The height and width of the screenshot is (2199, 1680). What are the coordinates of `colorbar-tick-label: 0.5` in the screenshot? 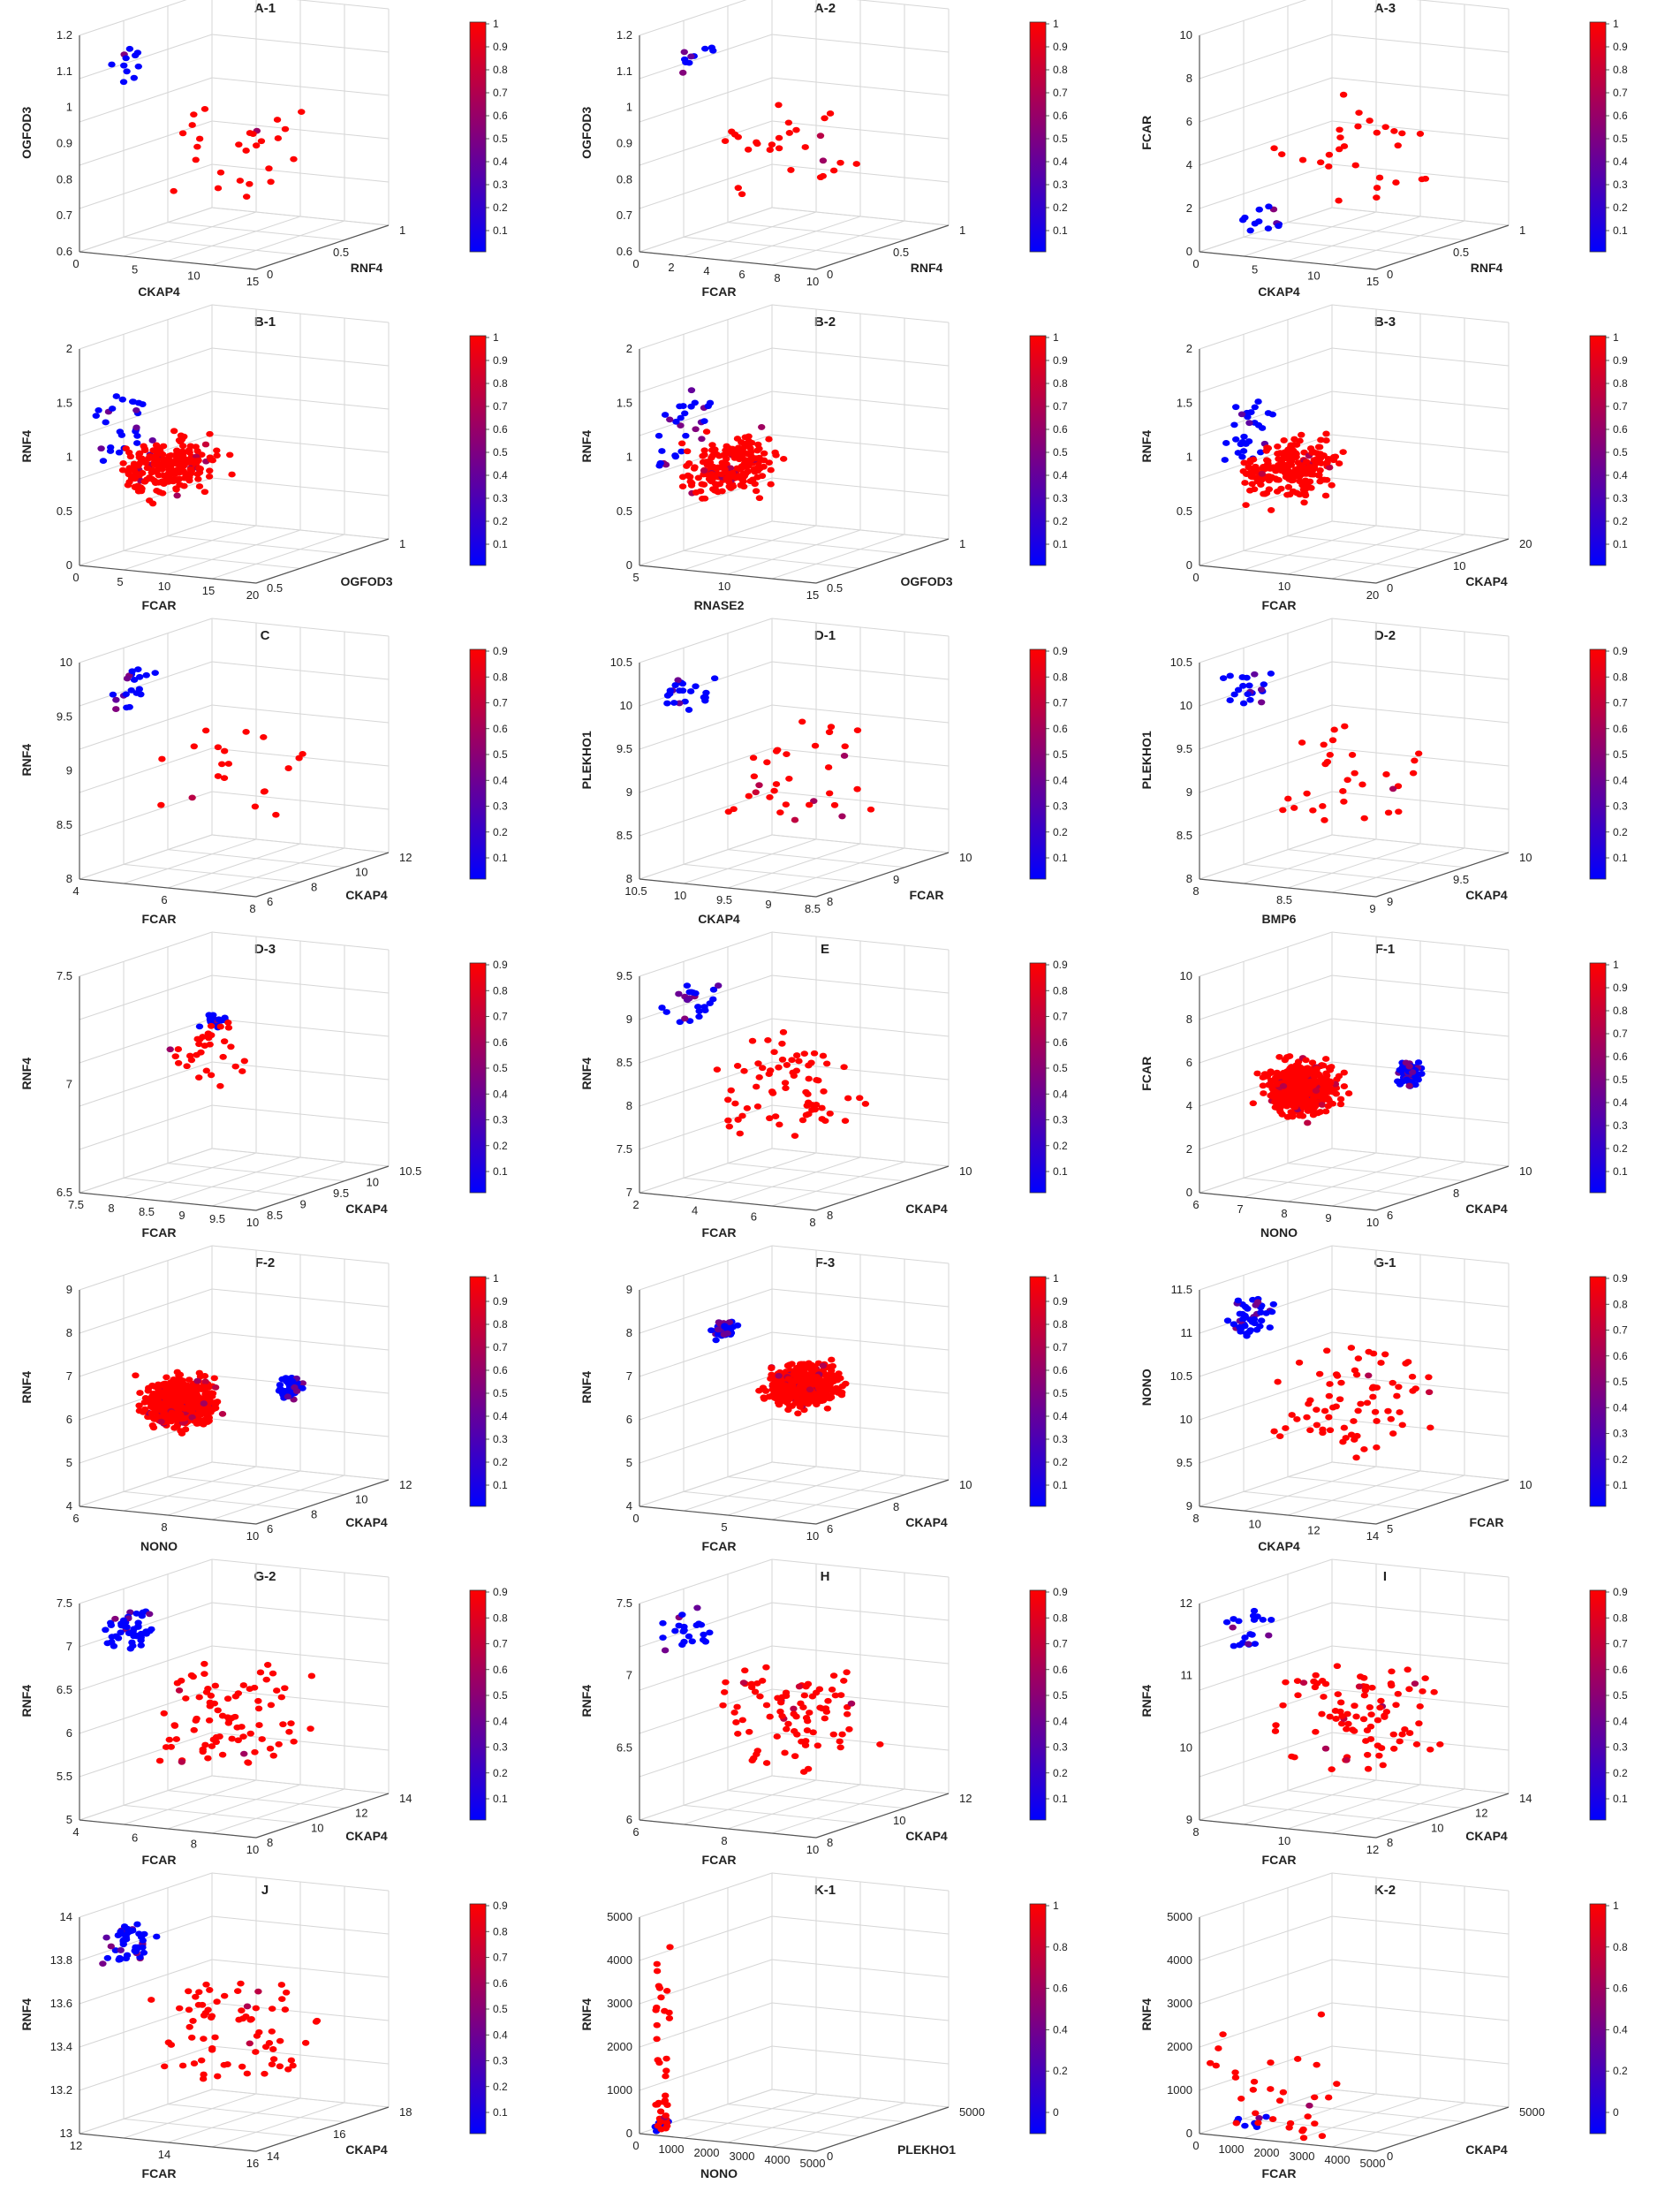 It's located at (1060, 1695).